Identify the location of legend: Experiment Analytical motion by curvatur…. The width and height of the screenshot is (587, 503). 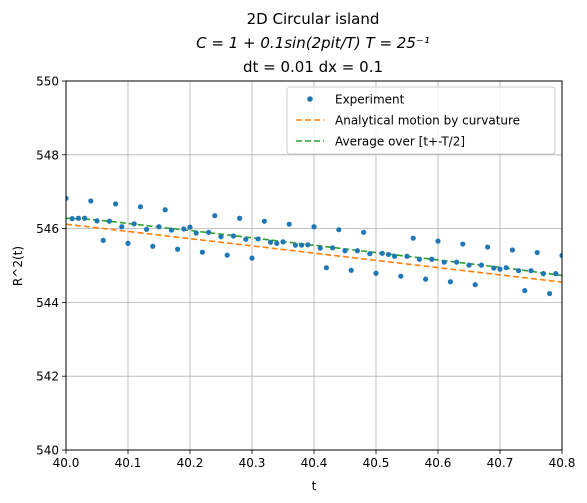
(421, 120).